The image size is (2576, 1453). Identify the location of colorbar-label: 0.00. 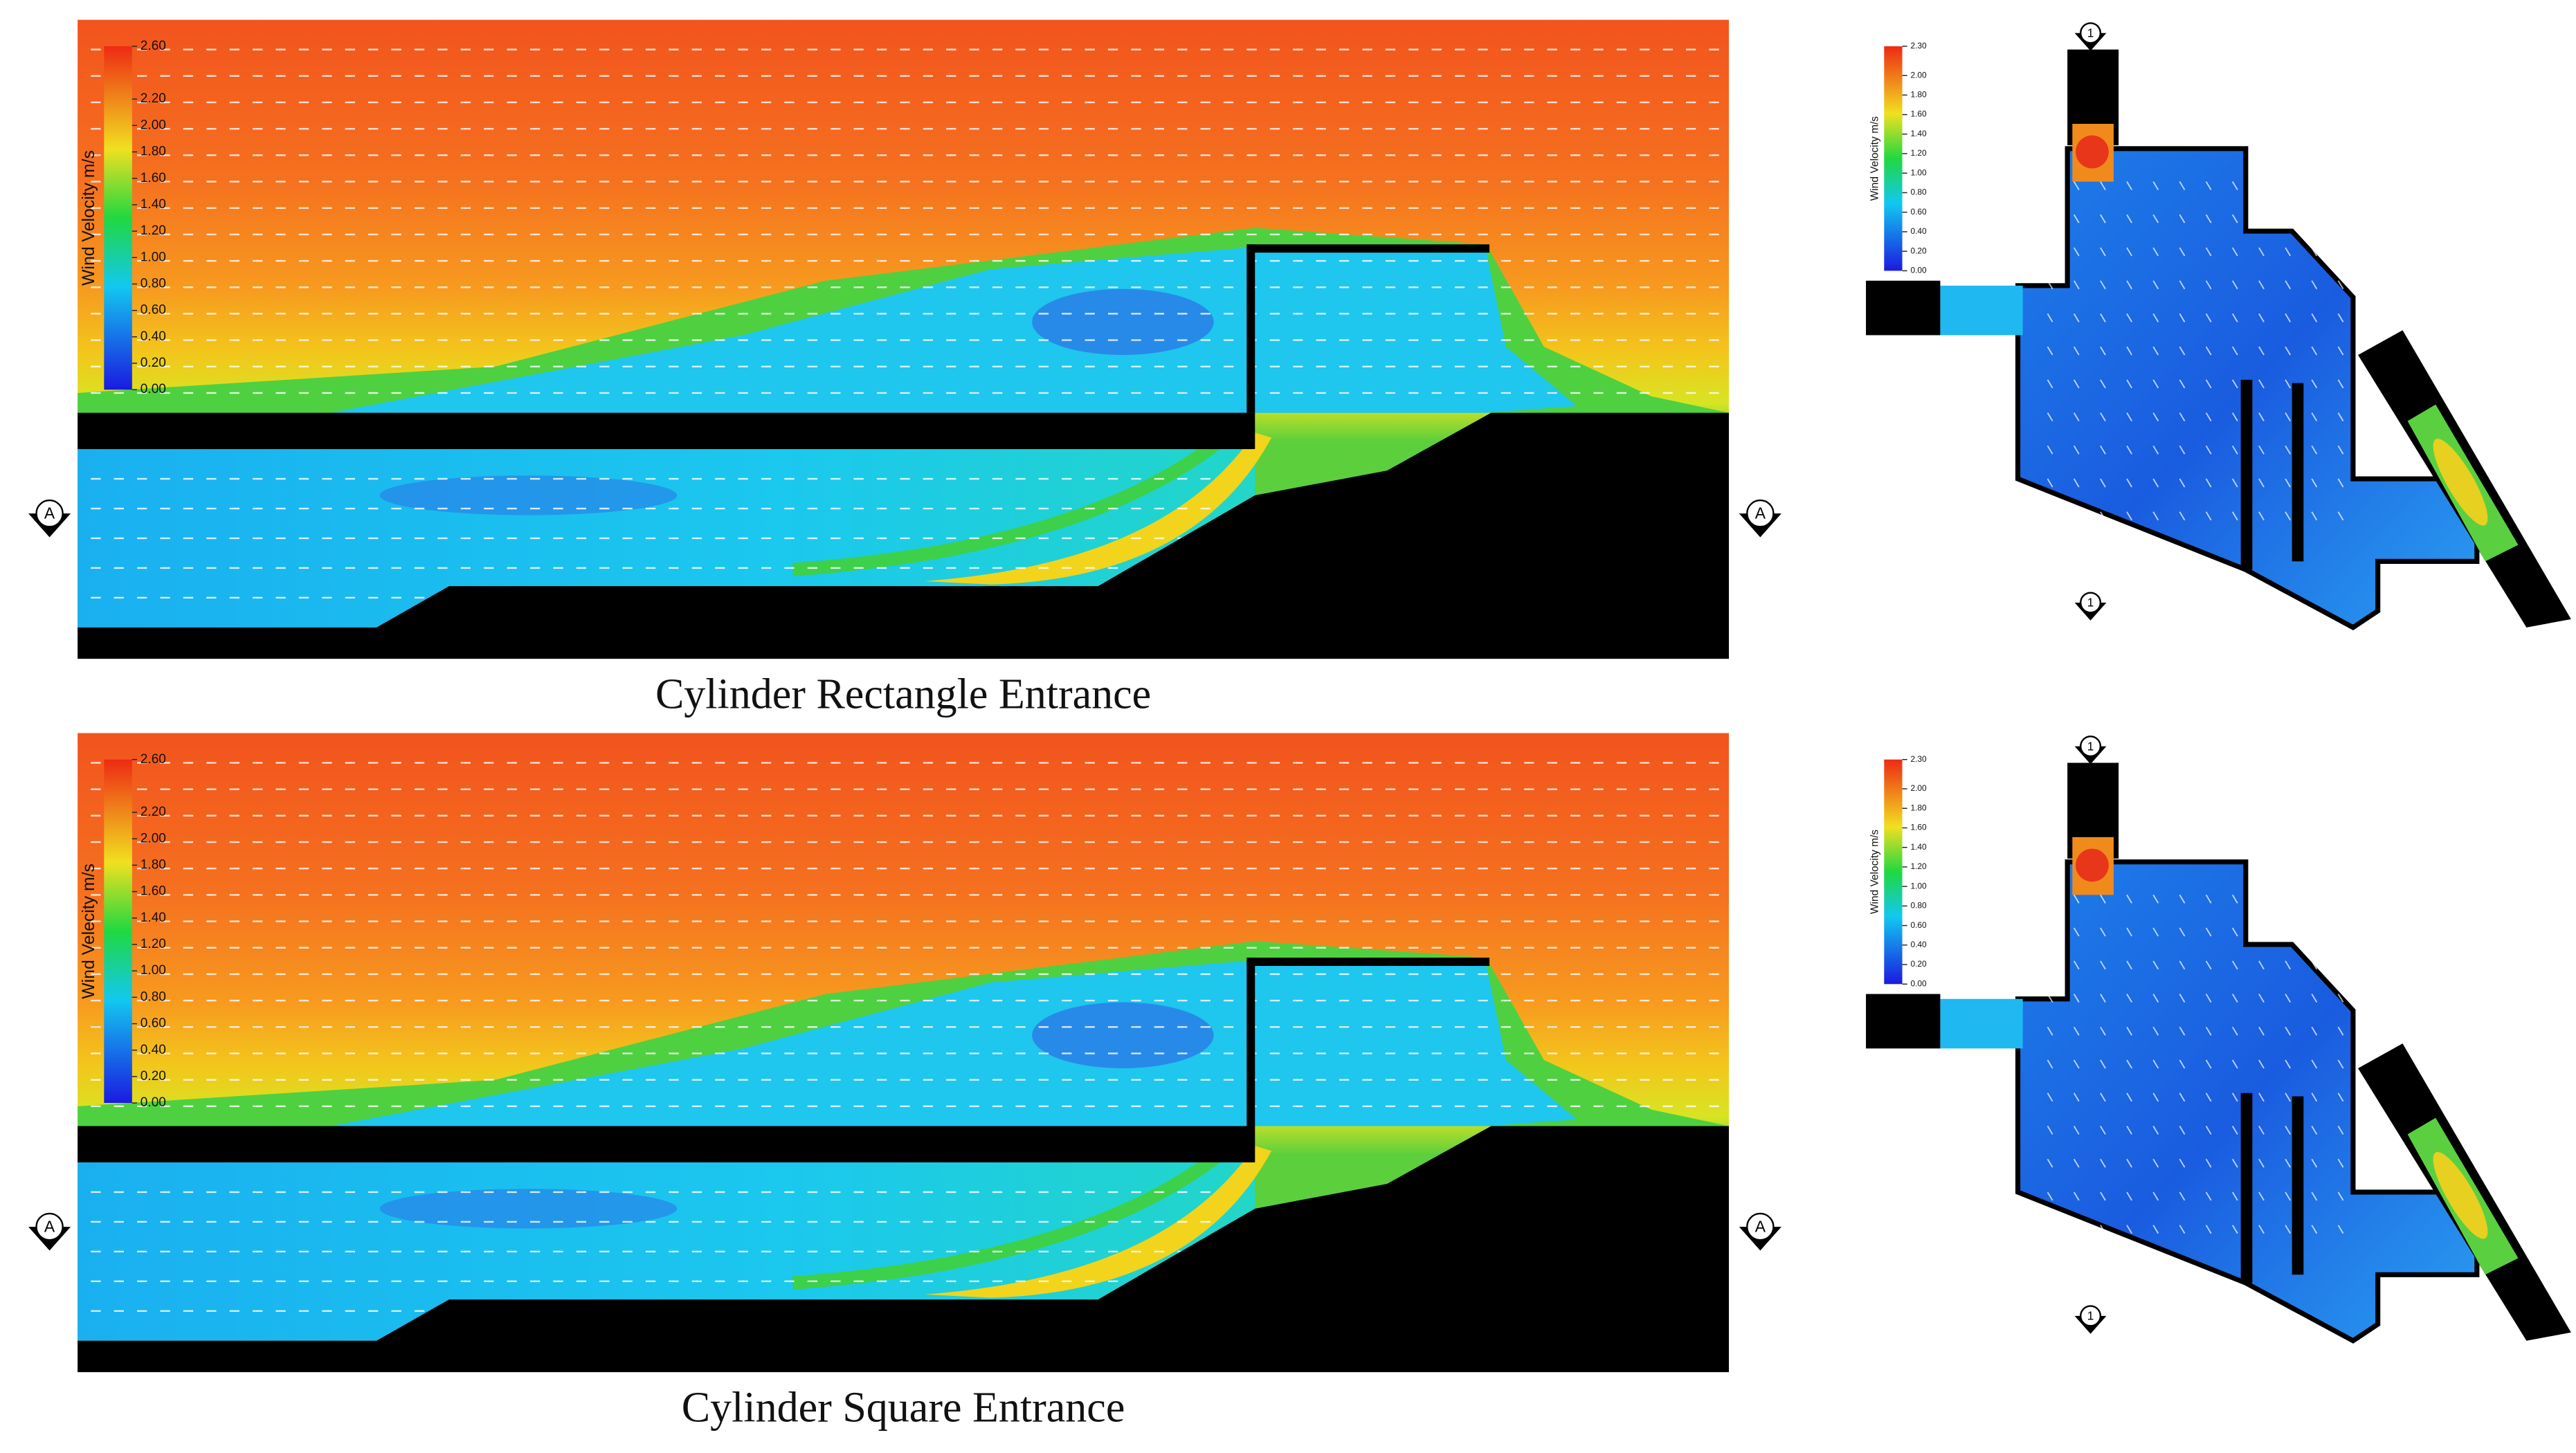
(1918, 270).